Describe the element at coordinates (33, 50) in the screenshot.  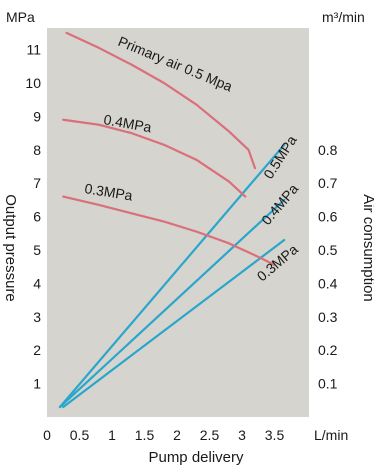
I see `left-tick-label: 11` at that location.